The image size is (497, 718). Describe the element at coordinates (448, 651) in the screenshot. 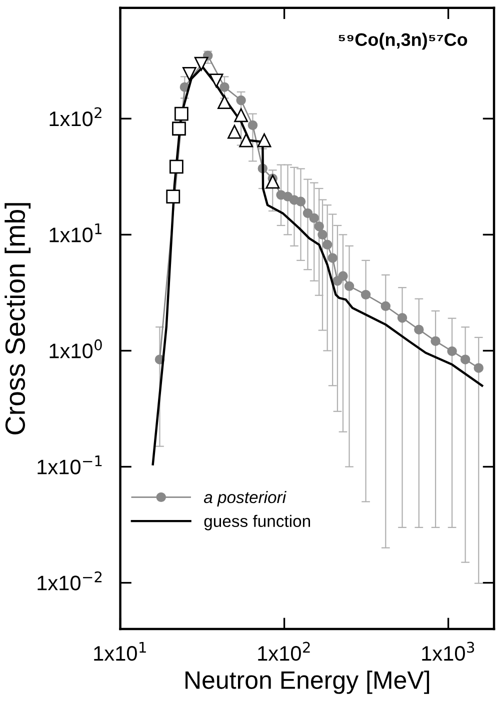

I see `x-tick-label: 1x10$^{3}$` at that location.